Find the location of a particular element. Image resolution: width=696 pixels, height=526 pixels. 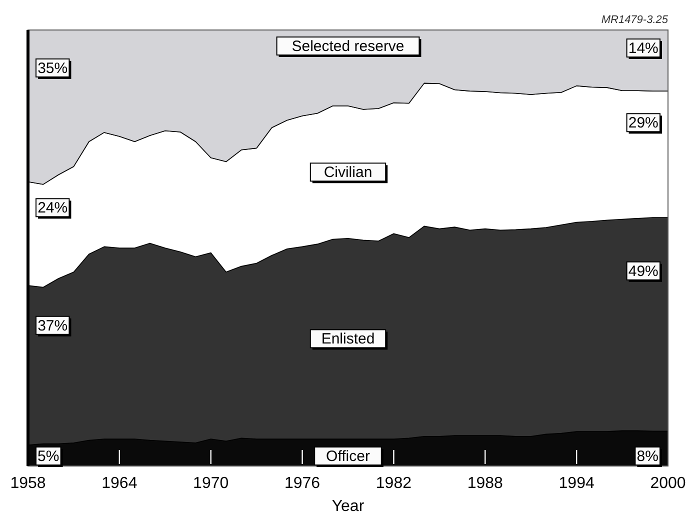

x-tick-label: 1988 is located at coordinates (485, 483).